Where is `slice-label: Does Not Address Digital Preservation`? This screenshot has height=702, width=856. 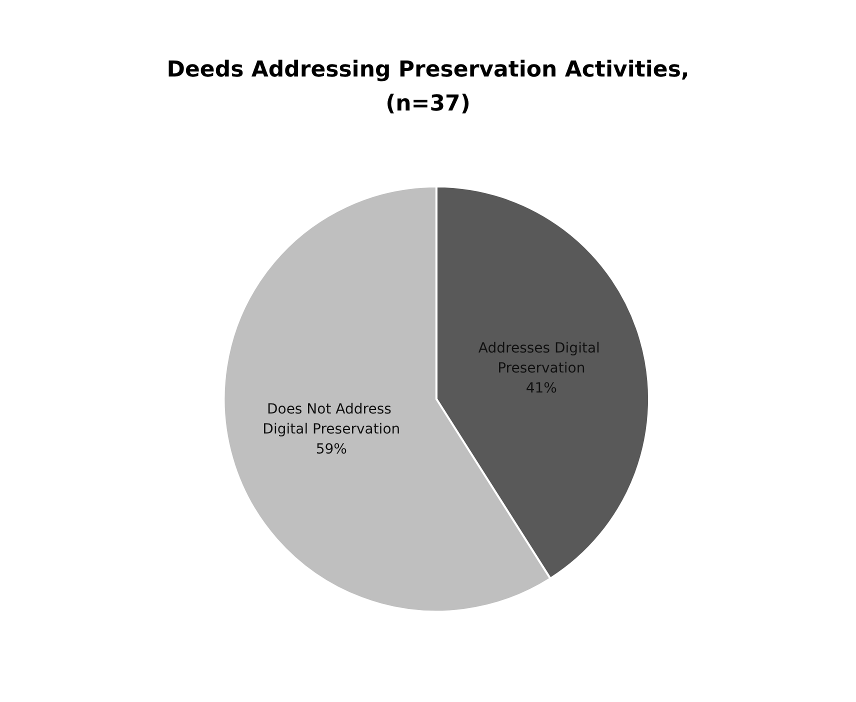 slice-label: Does Not Address Digital Preservation is located at coordinates (331, 420).